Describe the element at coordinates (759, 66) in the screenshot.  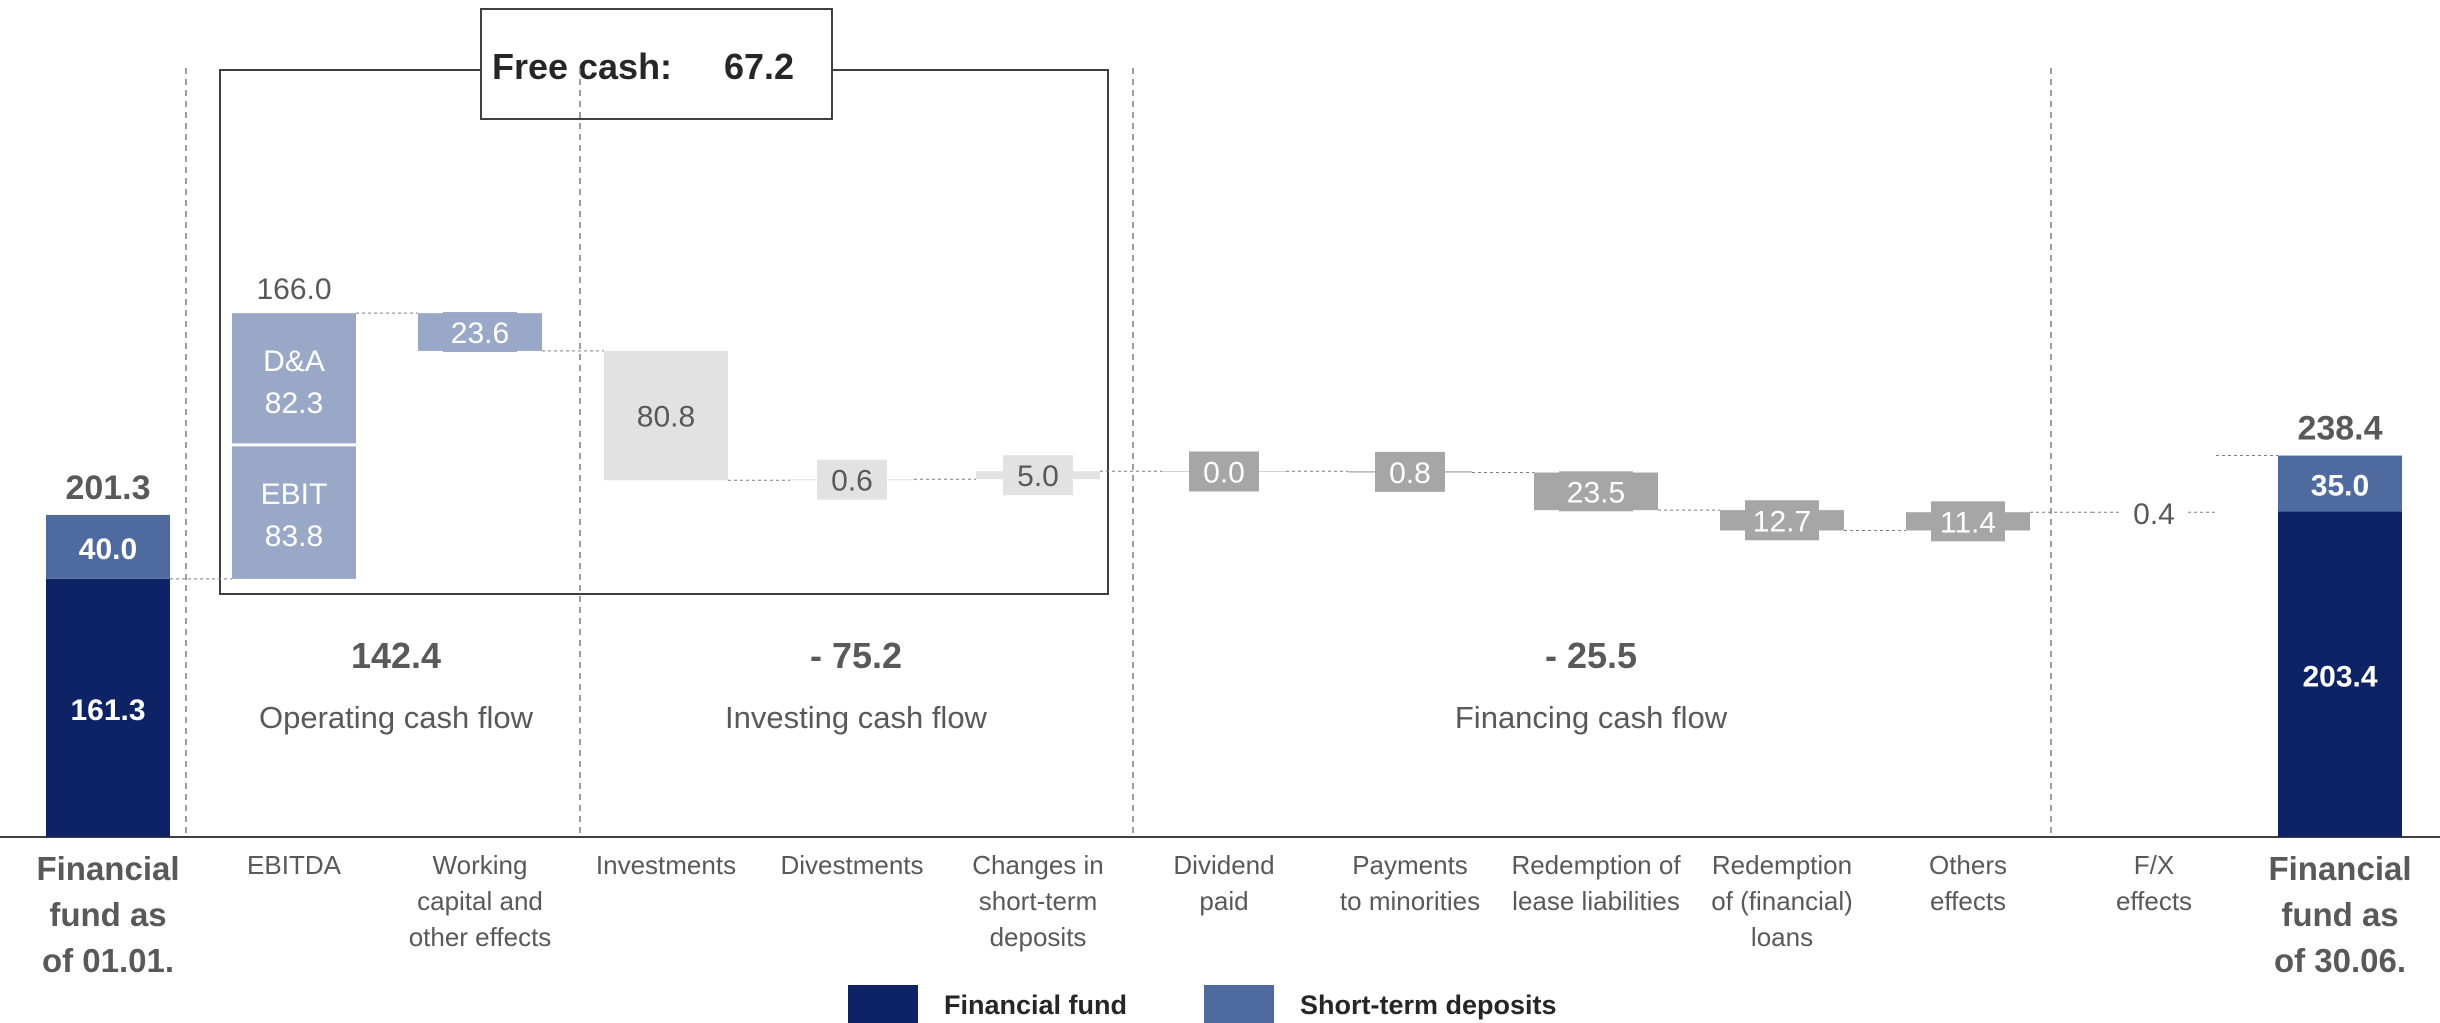
I see `free-cash-value: 67.2` at that location.